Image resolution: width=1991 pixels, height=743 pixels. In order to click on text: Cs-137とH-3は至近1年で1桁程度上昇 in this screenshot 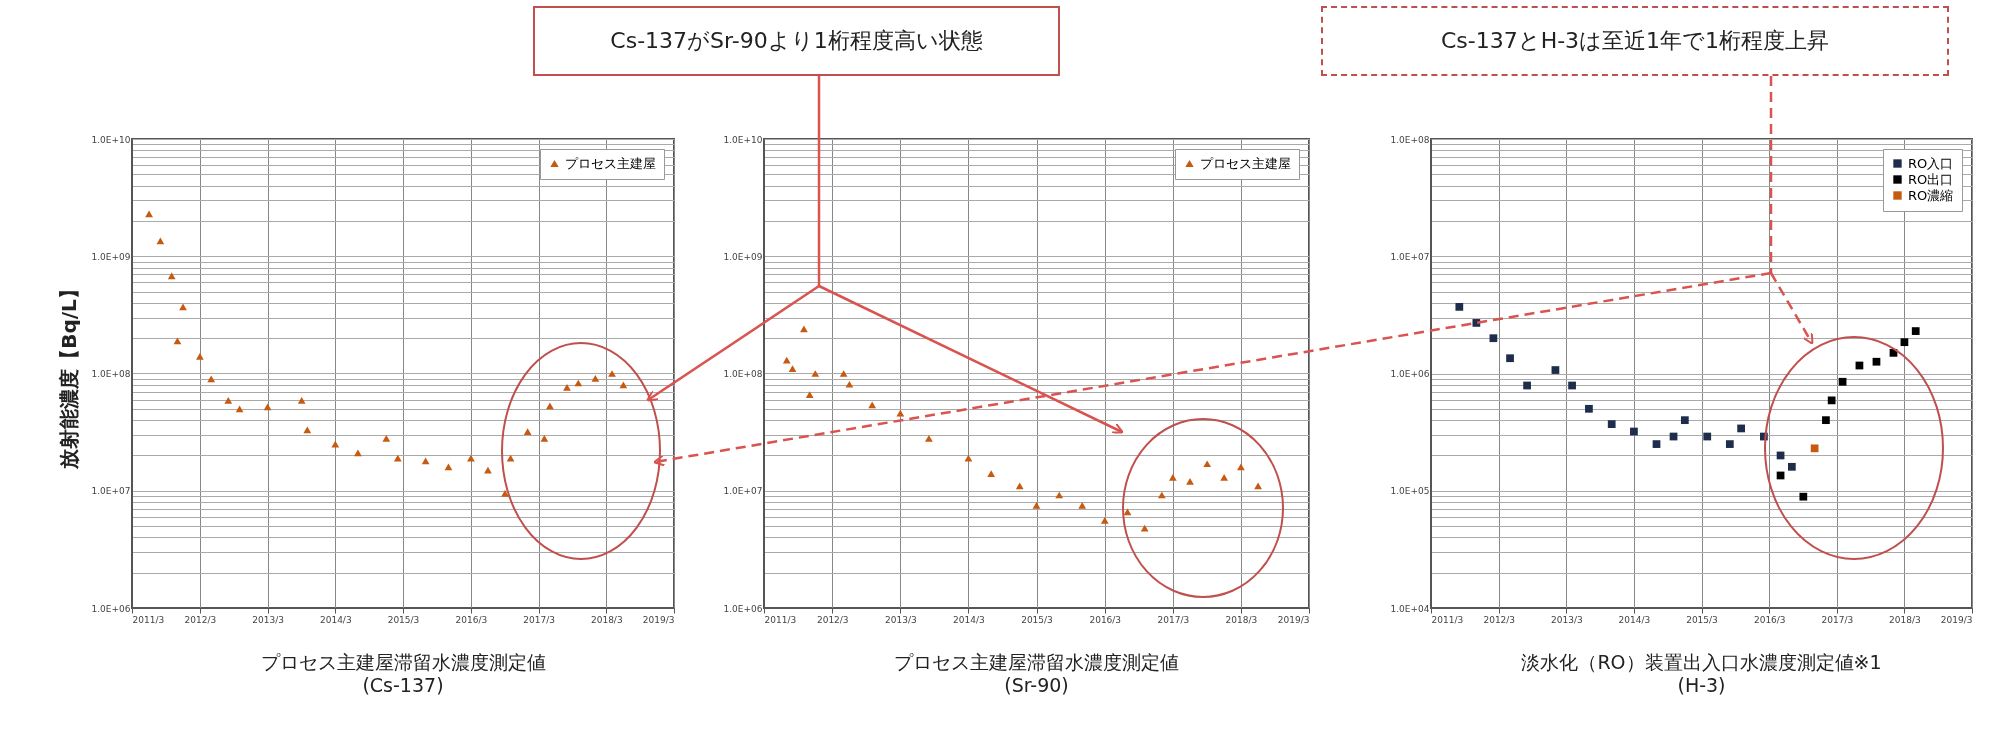, I will do `click(1635, 41)`.